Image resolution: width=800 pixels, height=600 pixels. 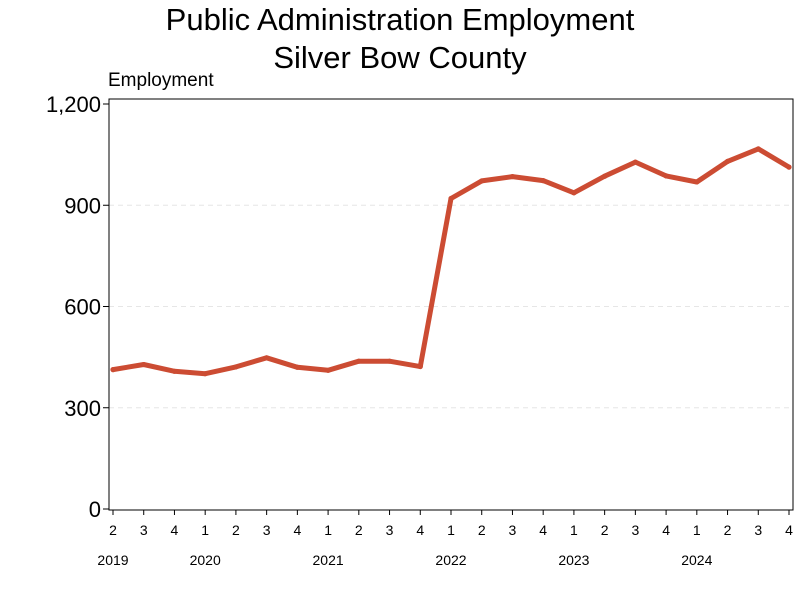 What do you see at coordinates (400, 19) in the screenshot?
I see `chart-title: Public Administration Employment` at bounding box center [400, 19].